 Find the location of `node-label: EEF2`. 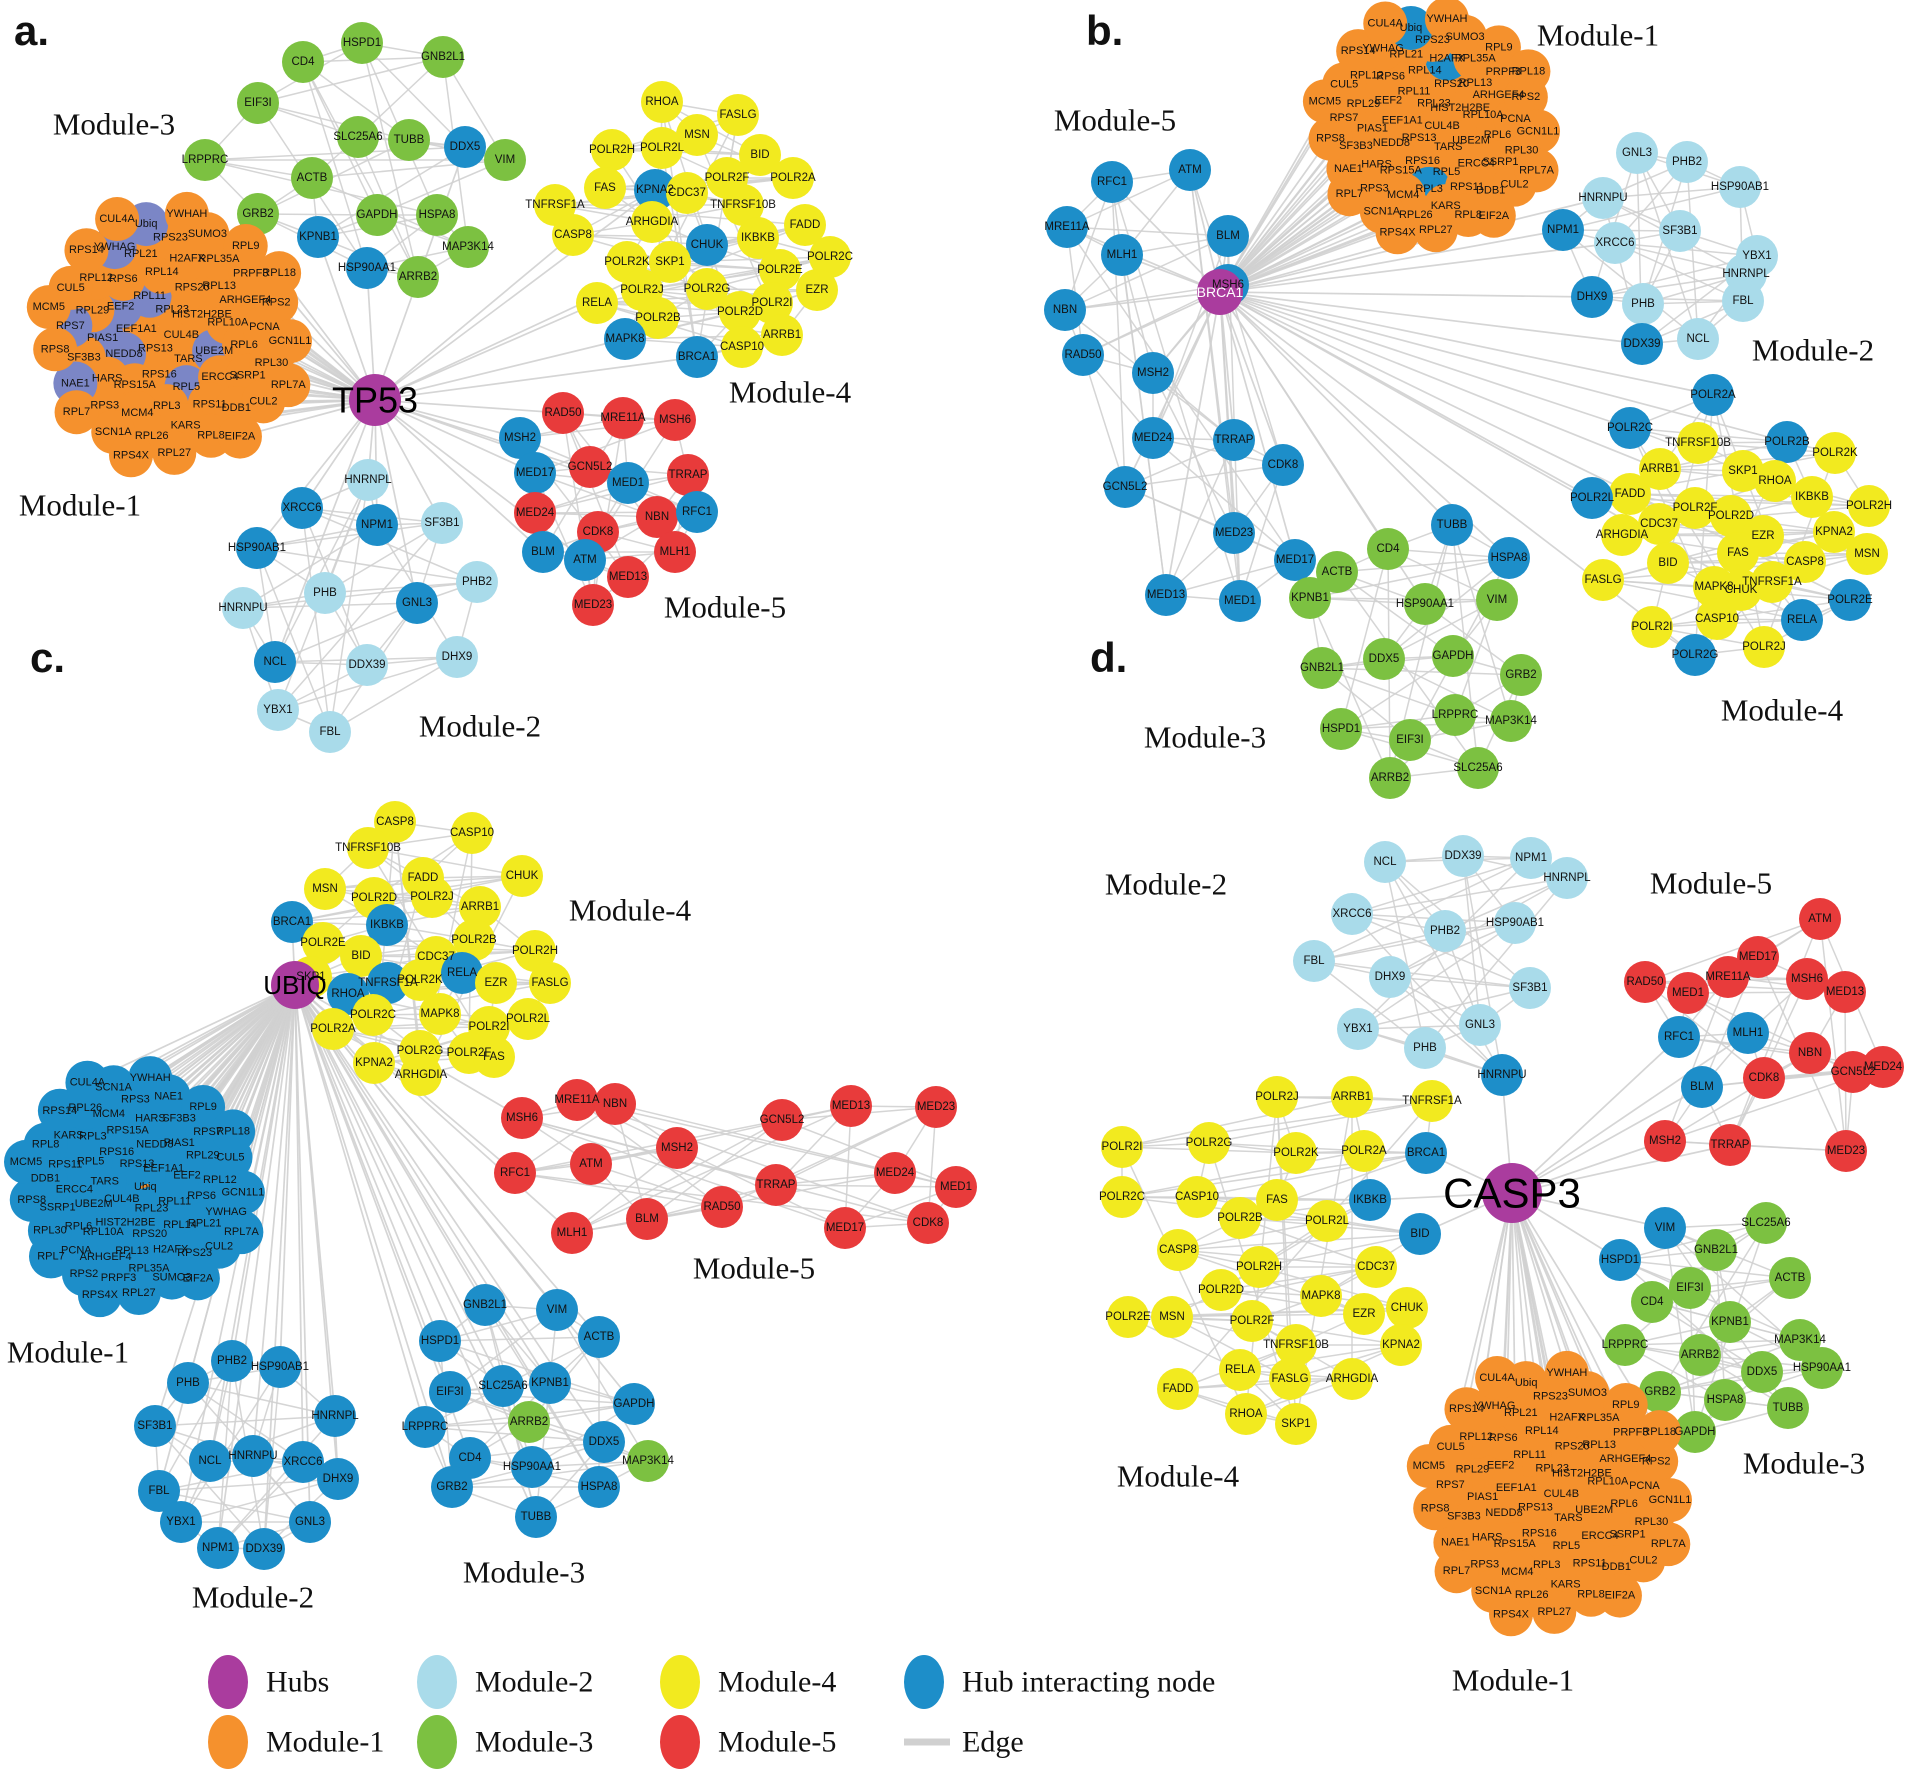

node-label: EEF2 is located at coordinates (121, 306).